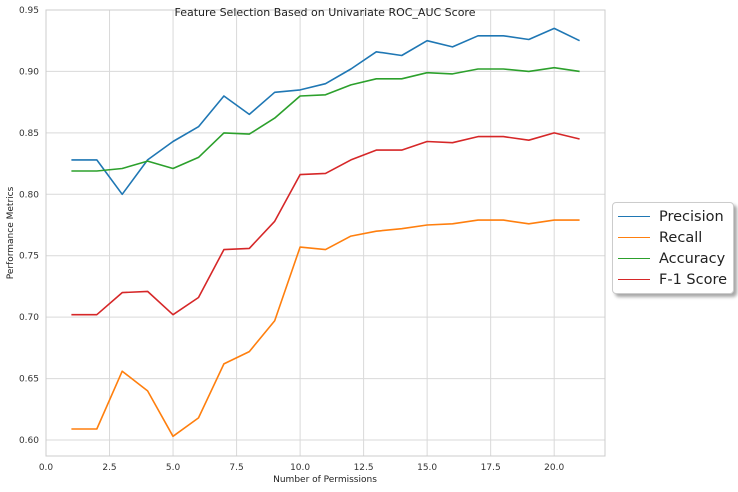 Image resolution: width=738 pixels, height=492 pixels. I want to click on legend-item-accuracy: Accuracy, so click(673, 258).